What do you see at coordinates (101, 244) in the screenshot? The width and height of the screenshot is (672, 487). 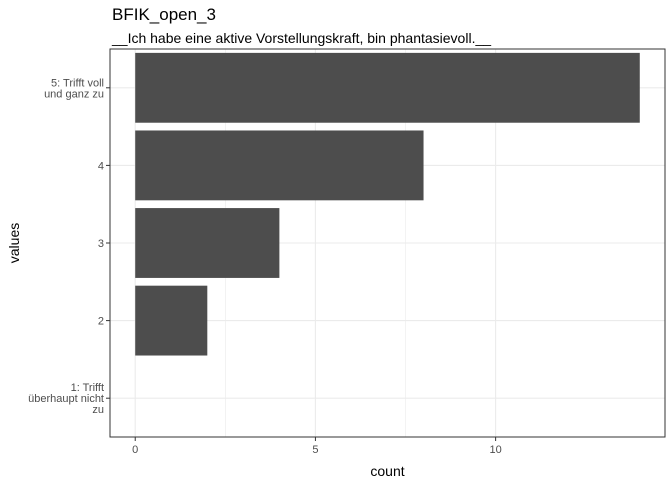 I see `y-tick-label: 3` at bounding box center [101, 244].